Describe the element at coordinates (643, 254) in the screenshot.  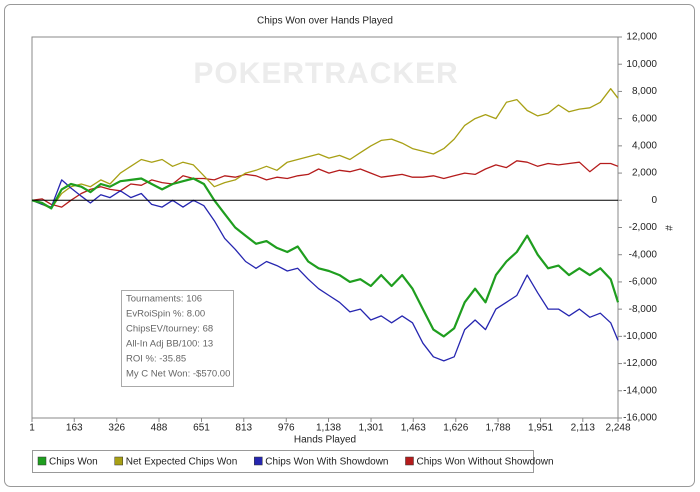
I see `y-tick-label: -4,000` at that location.